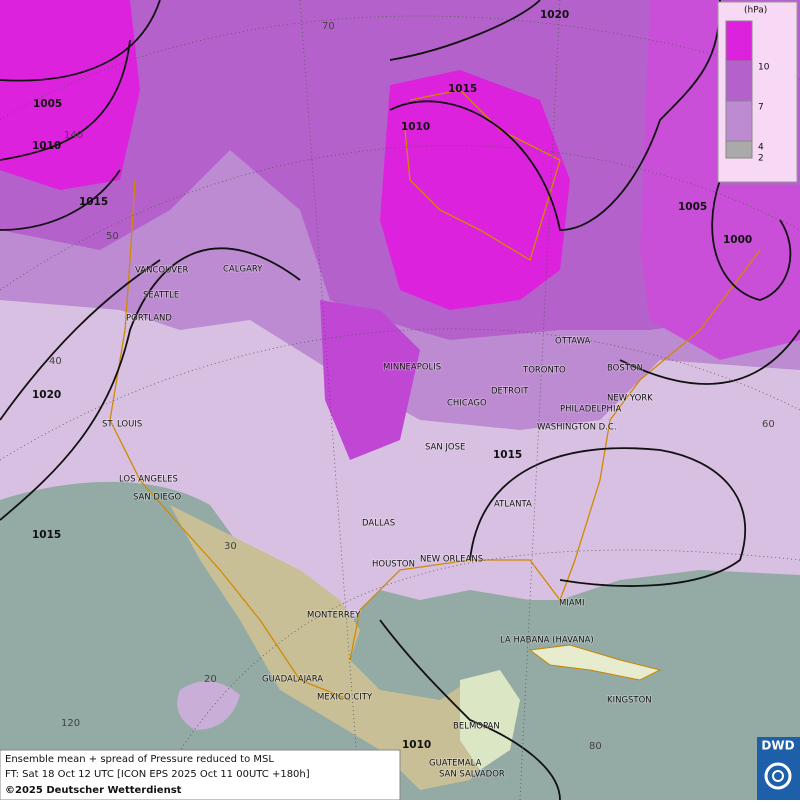 The width and height of the screenshot is (800, 804). I want to click on city-label: ST. LOUIS, so click(122, 425).